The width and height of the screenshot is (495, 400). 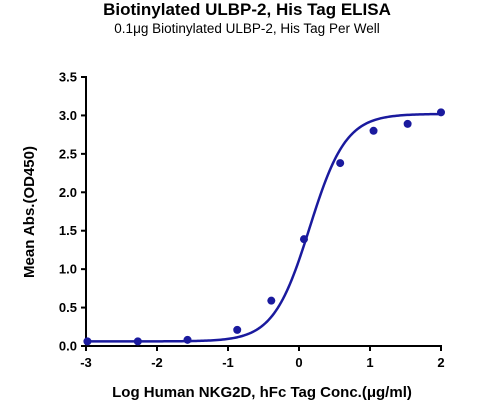 I want to click on y-tick-label: 2.5, so click(x=68, y=153).